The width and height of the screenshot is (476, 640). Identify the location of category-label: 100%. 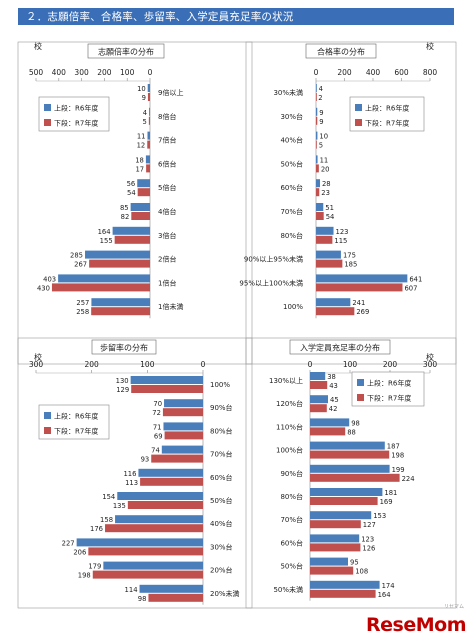
(220, 385).